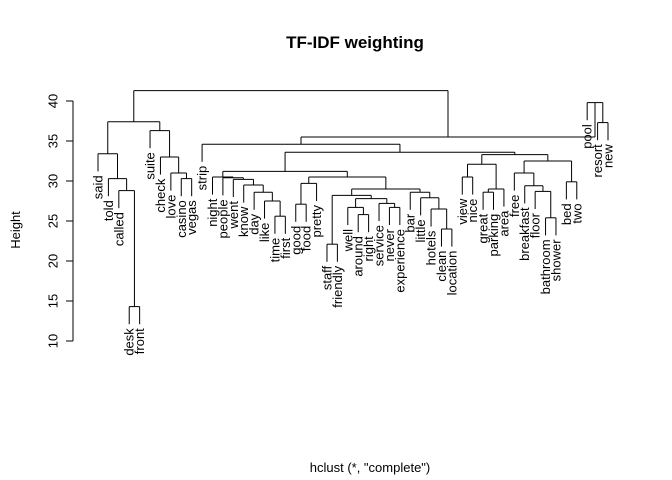 The width and height of the screenshot is (672, 480). I want to click on leaf-label: experience, so click(399, 261).